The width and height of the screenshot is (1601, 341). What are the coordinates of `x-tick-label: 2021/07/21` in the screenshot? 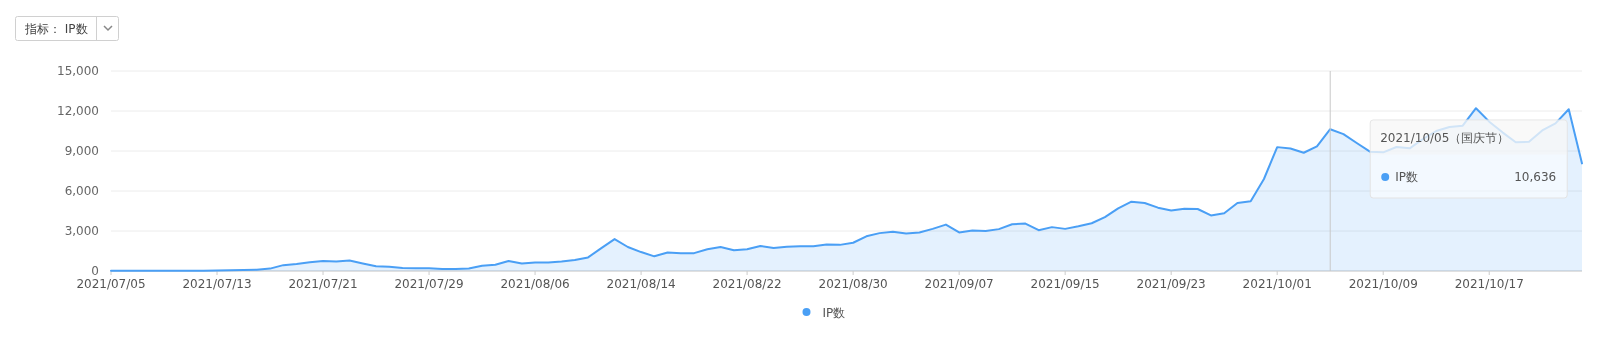 It's located at (323, 284).